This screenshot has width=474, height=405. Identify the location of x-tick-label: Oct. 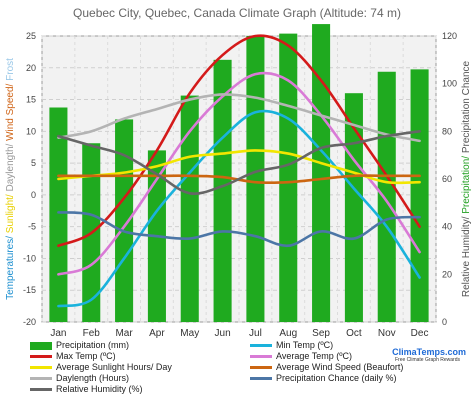
(354, 333).